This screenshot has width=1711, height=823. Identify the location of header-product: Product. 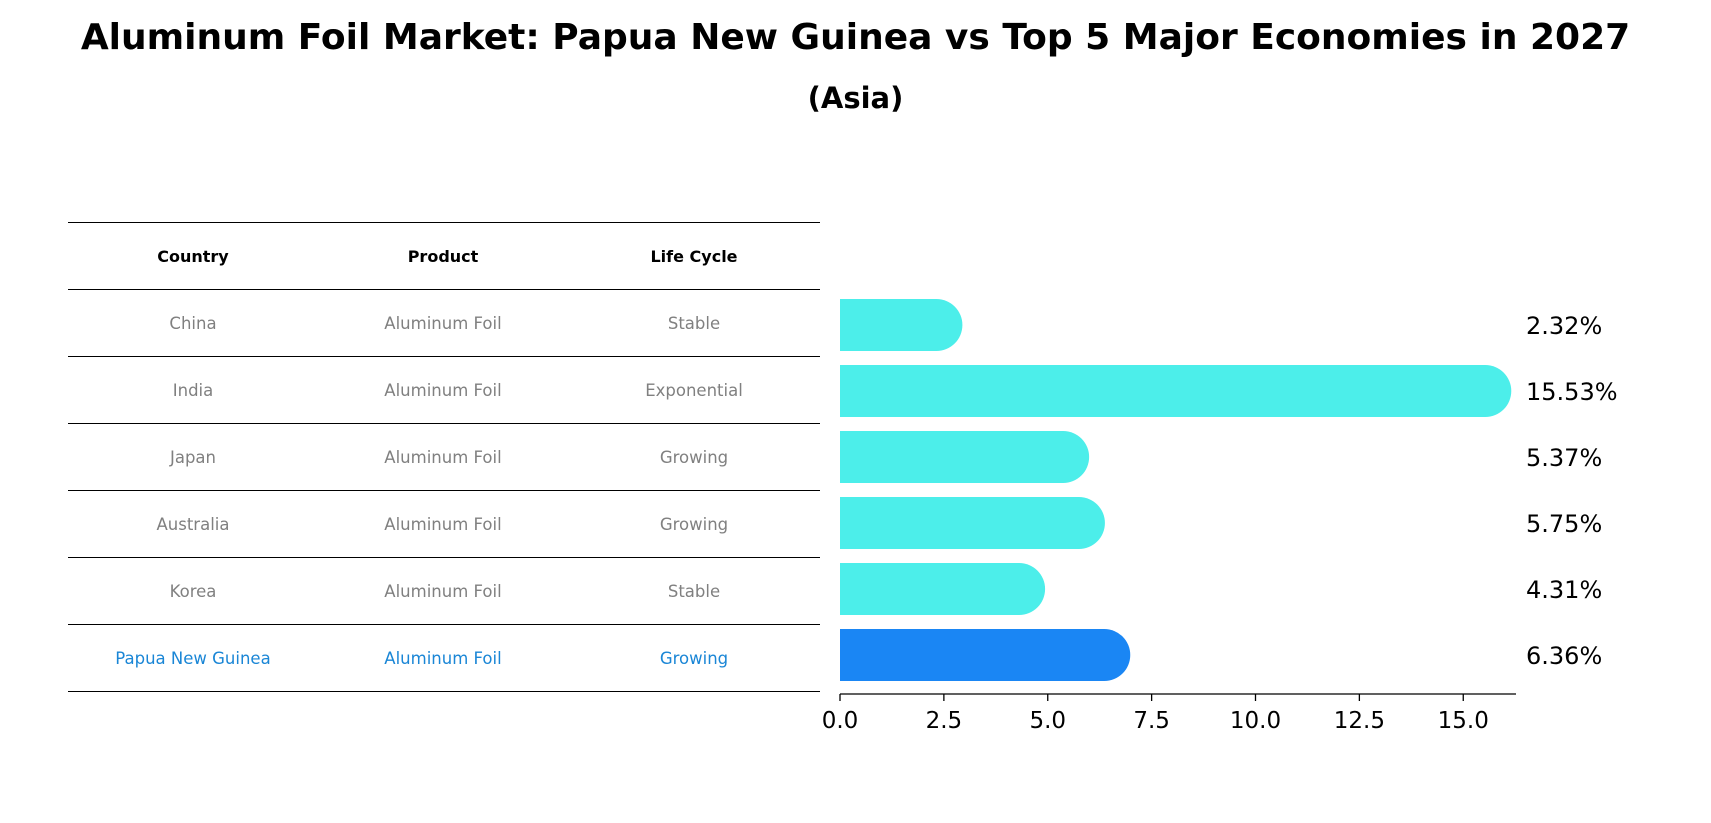
(443, 256).